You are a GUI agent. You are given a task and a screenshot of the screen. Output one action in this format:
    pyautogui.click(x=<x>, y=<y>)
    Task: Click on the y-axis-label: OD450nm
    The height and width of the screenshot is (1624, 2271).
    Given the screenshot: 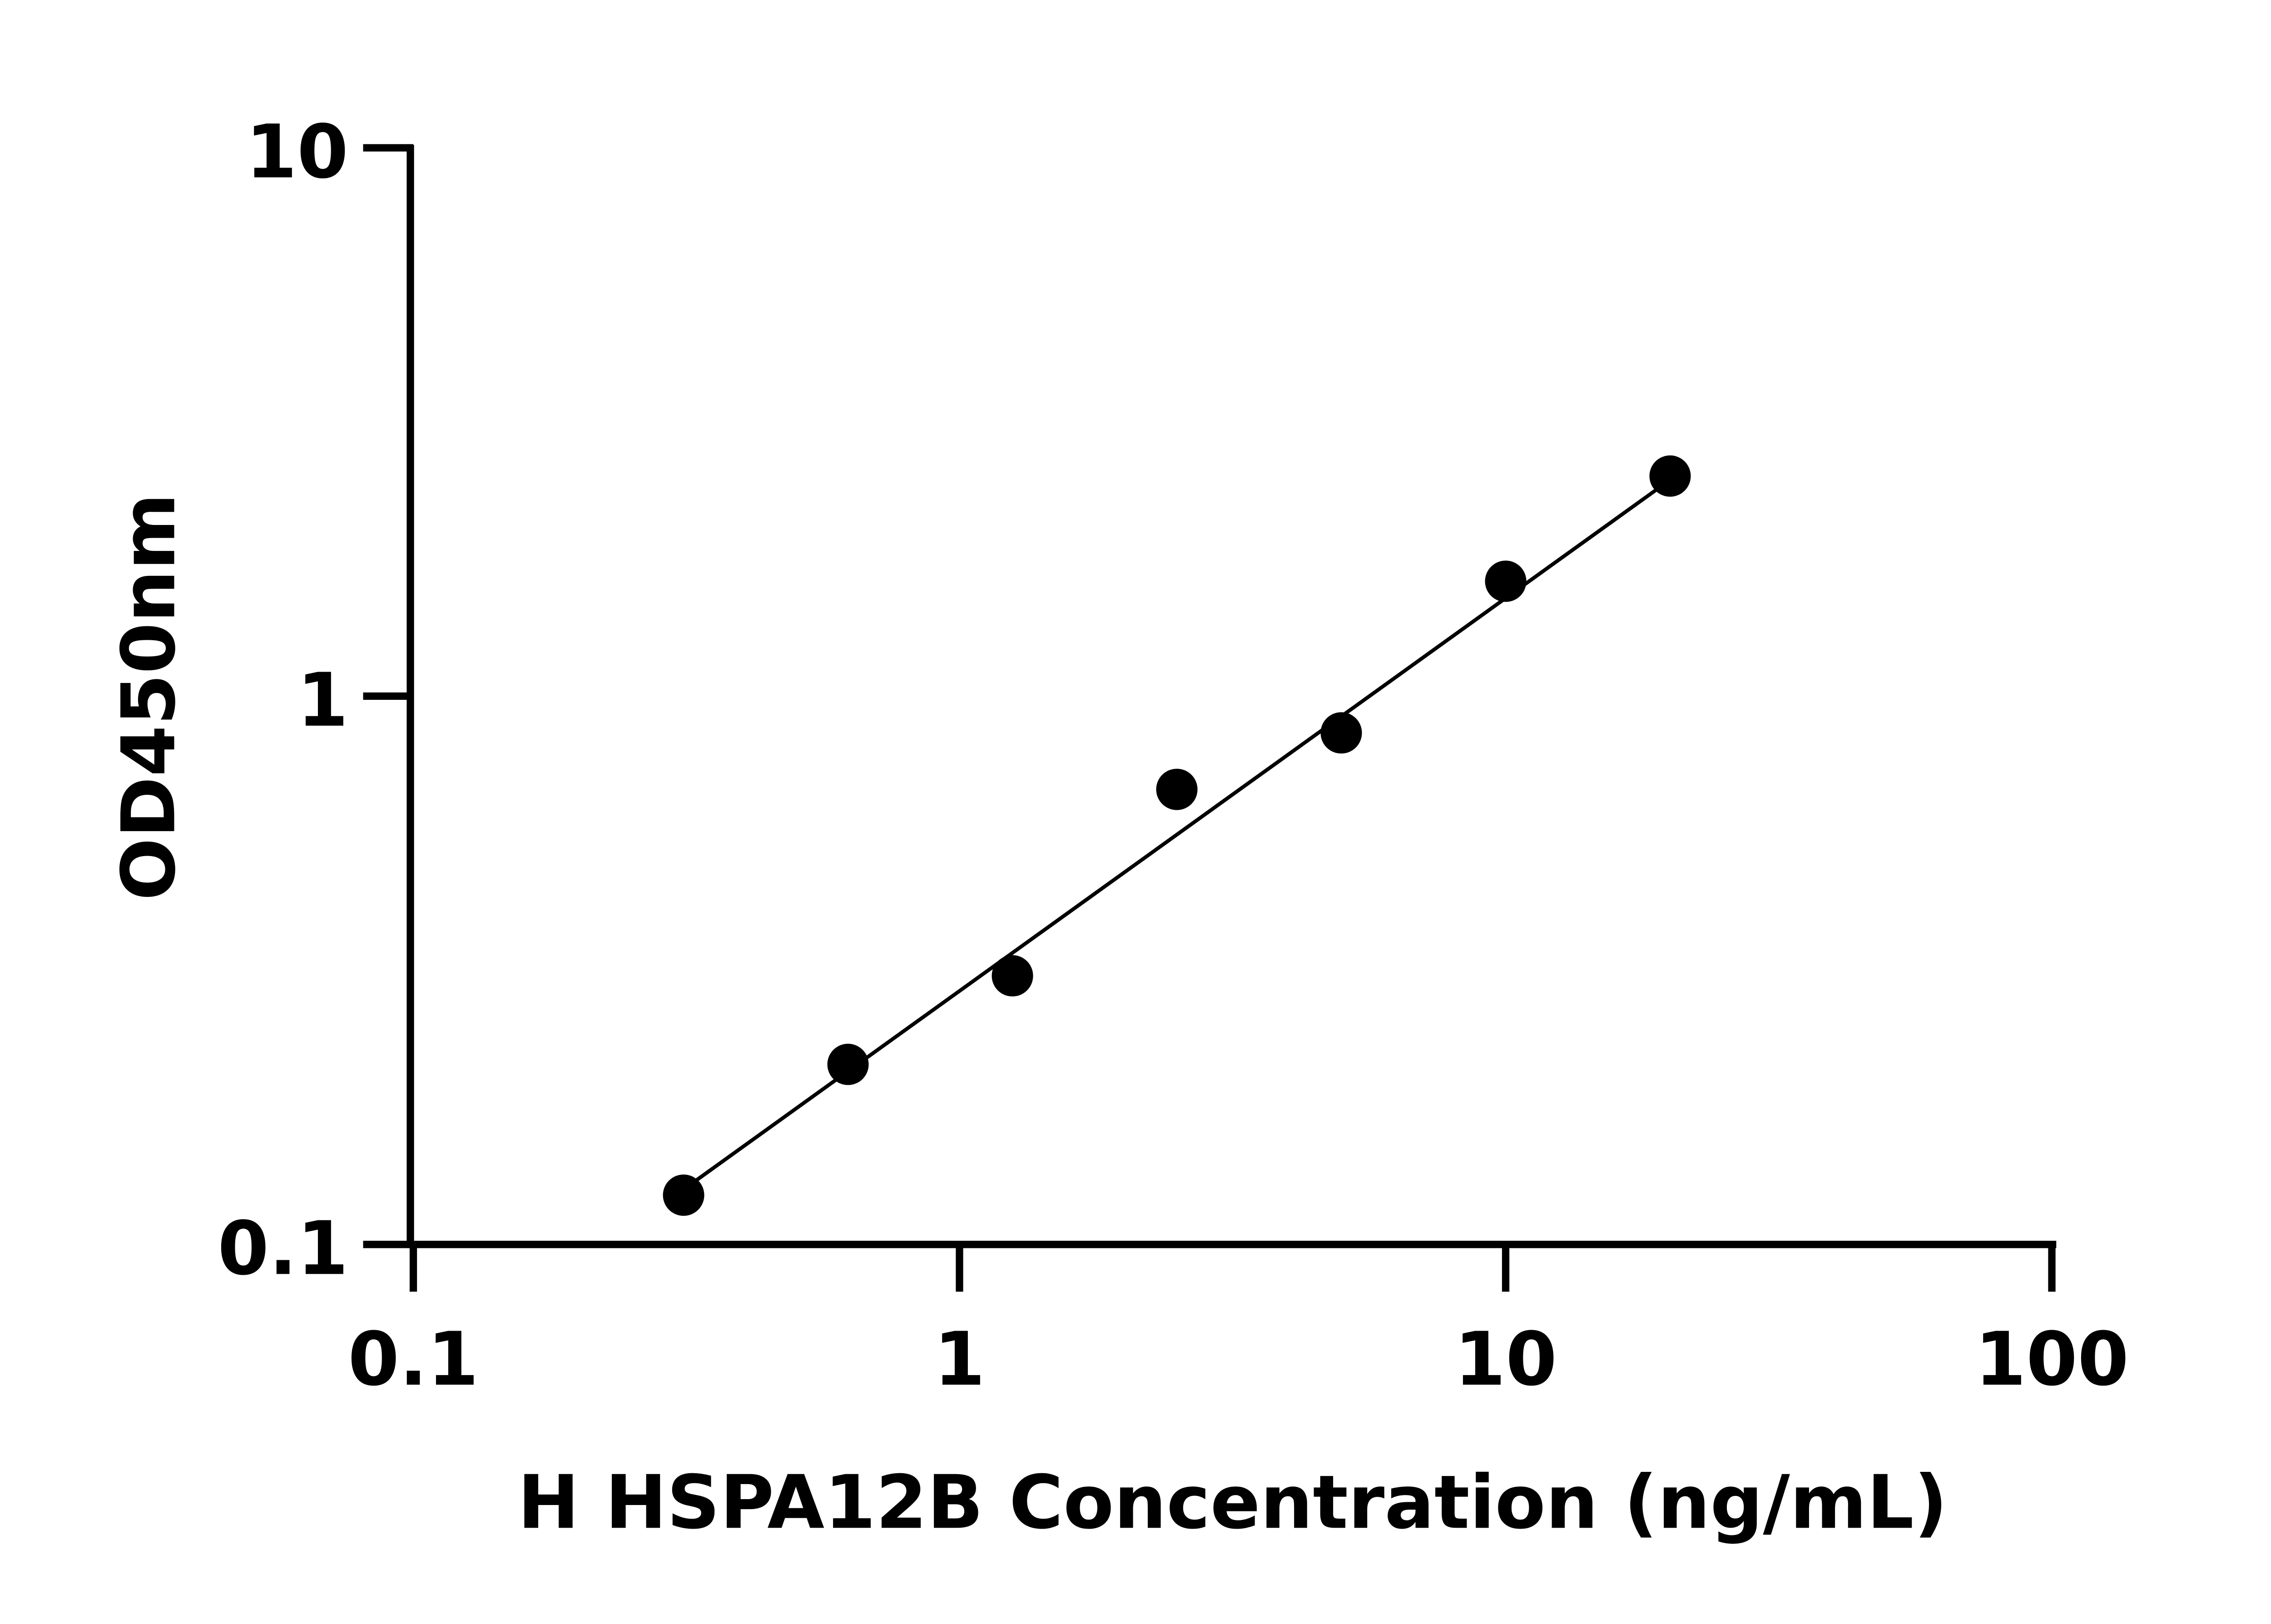 What is the action you would take?
    pyautogui.click(x=149, y=697)
    